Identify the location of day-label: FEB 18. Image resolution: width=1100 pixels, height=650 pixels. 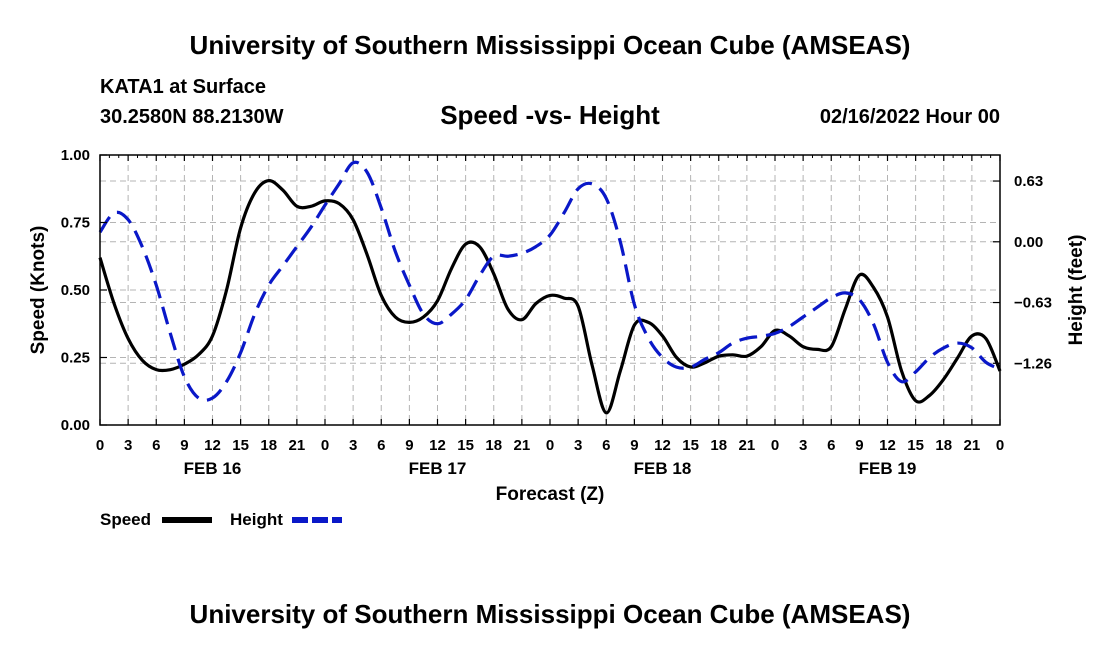
(663, 468).